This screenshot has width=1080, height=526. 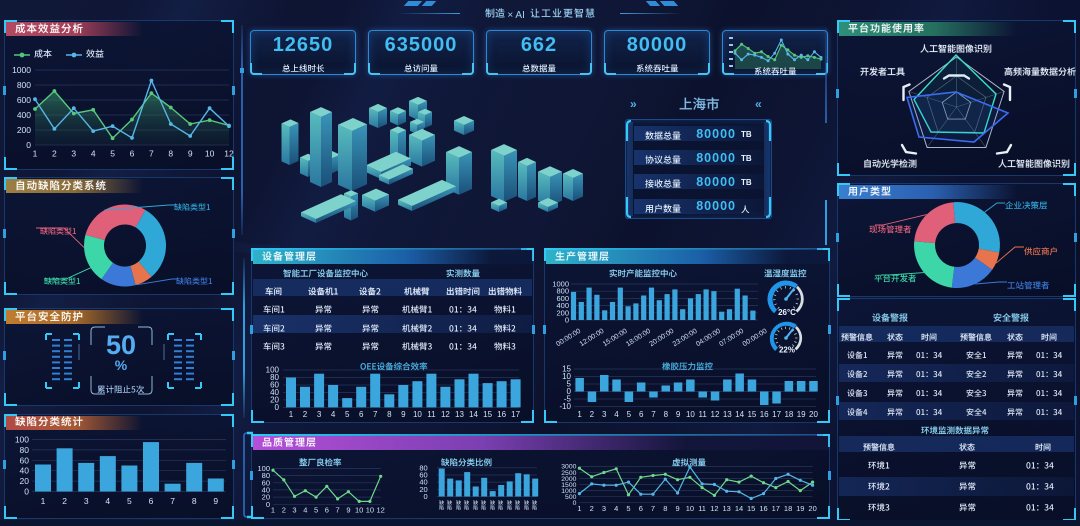 What do you see at coordinates (22, 439) in the screenshot?
I see `svg-text: 100` at bounding box center [22, 439].